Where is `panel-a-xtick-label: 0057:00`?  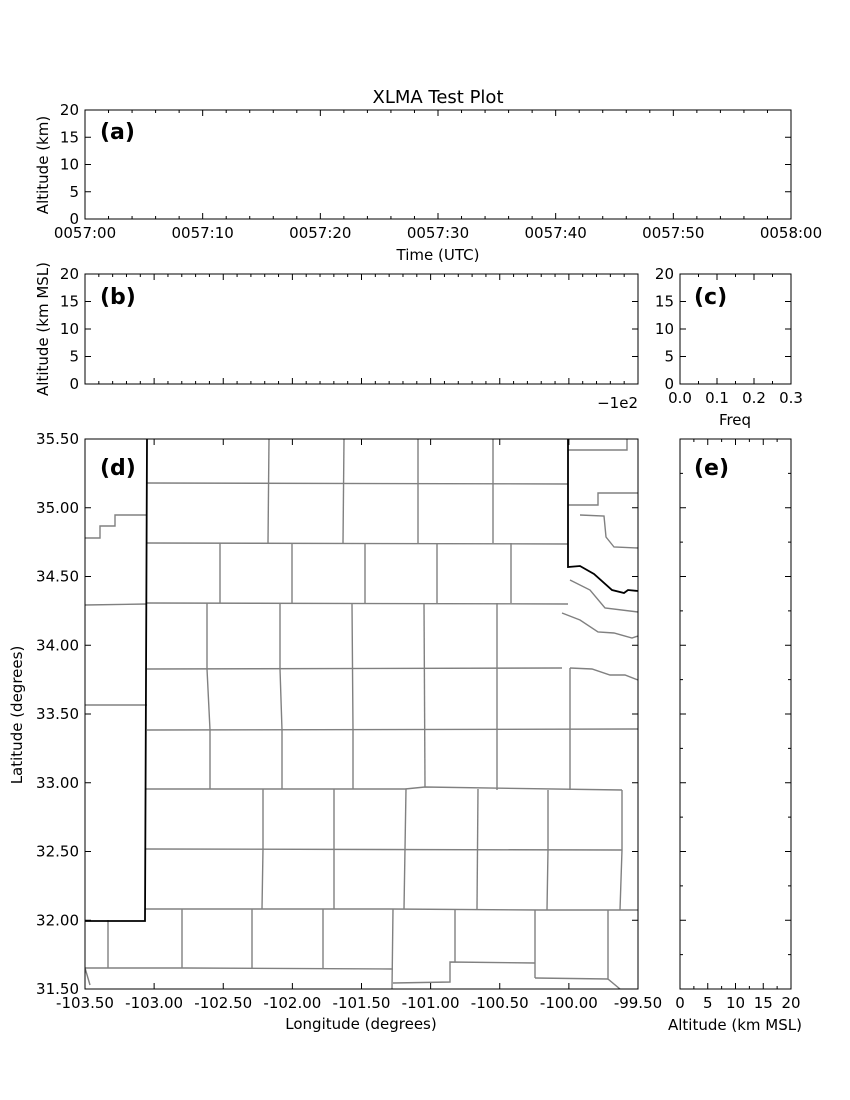 panel-a-xtick-label: 0057:00 is located at coordinates (85, 233).